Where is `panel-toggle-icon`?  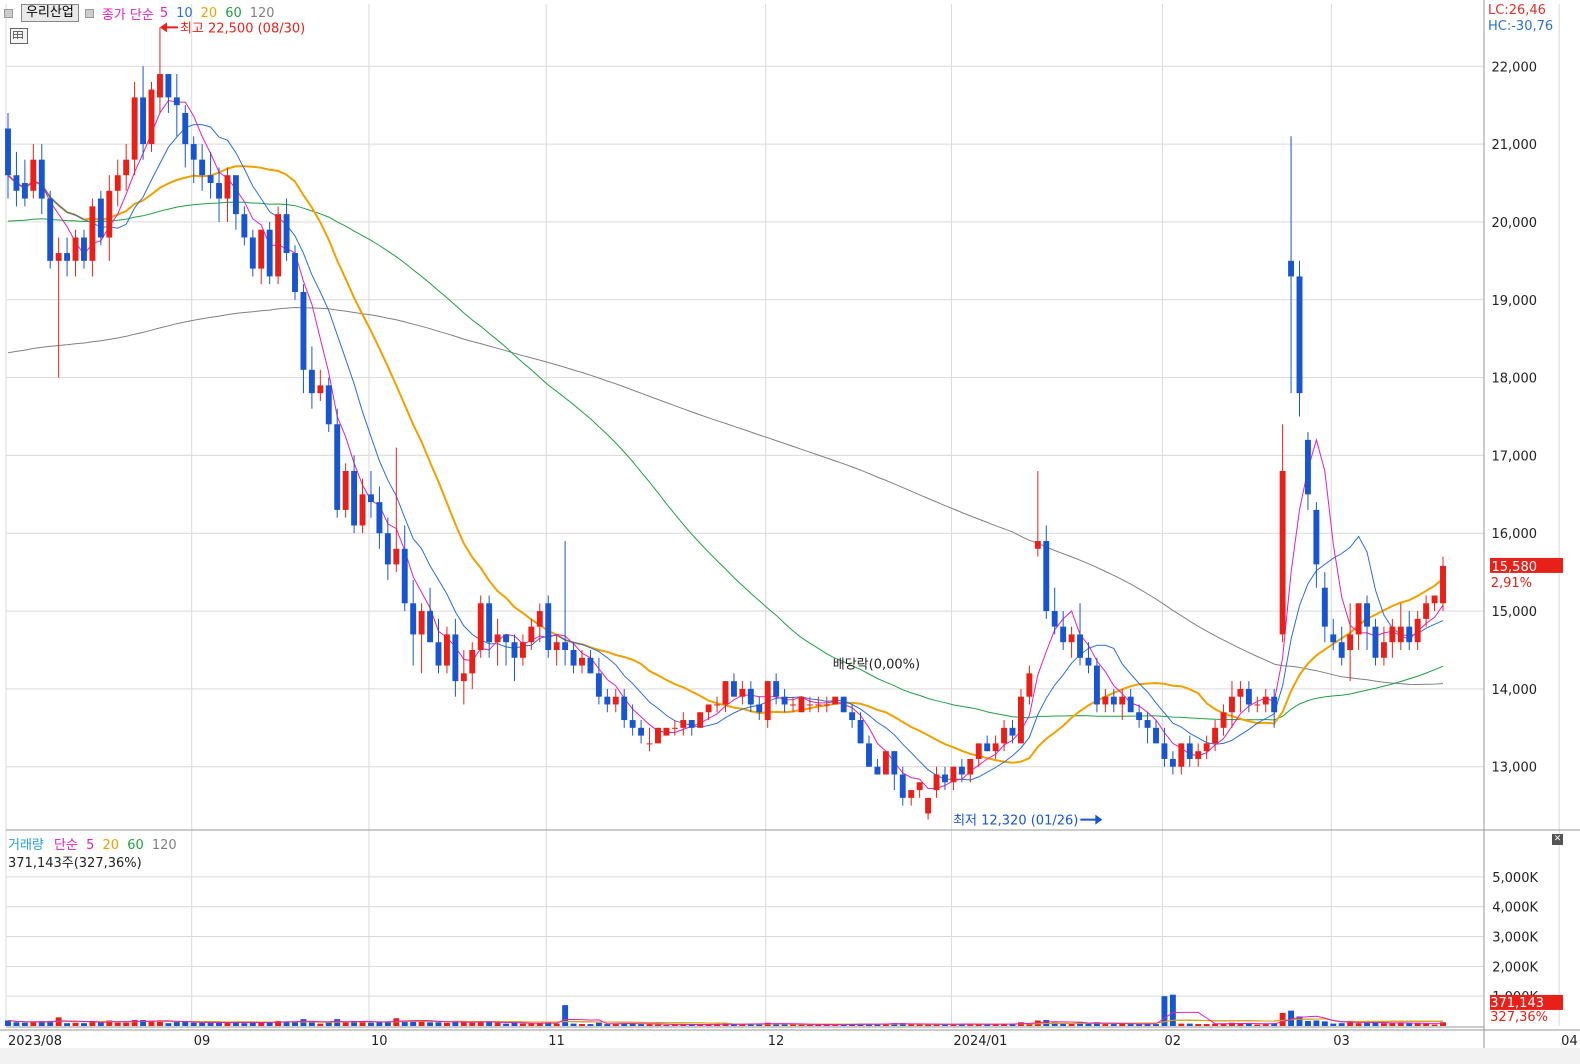 panel-toggle-icon is located at coordinates (8, 13).